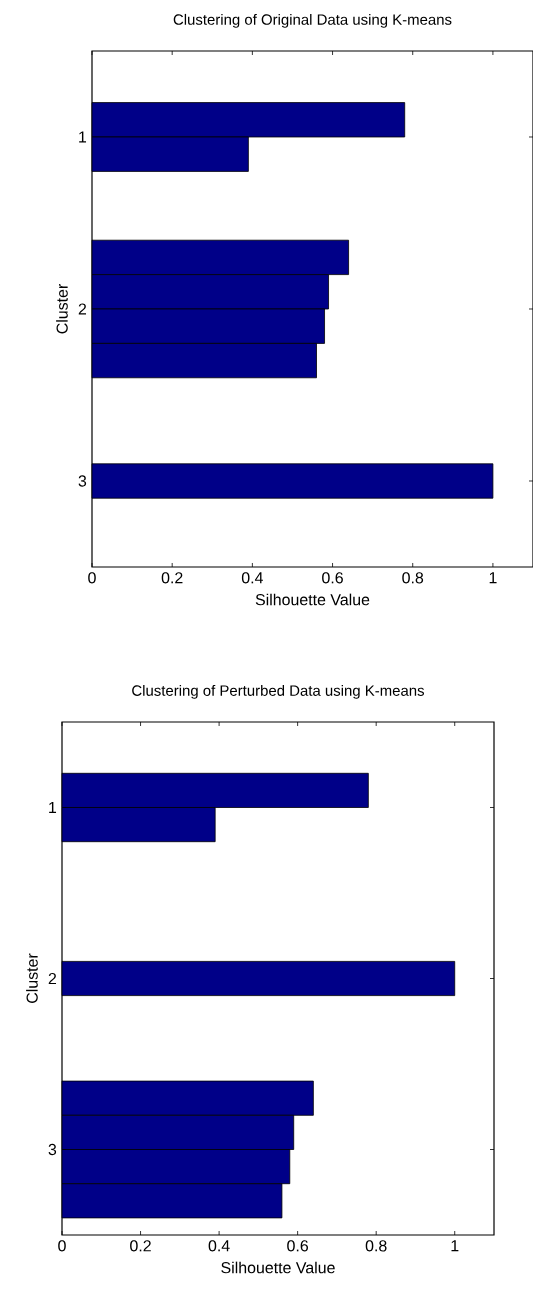  Describe the element at coordinates (312, 20) in the screenshot. I see `chart-title: Clustering of Original Data using K-means` at that location.